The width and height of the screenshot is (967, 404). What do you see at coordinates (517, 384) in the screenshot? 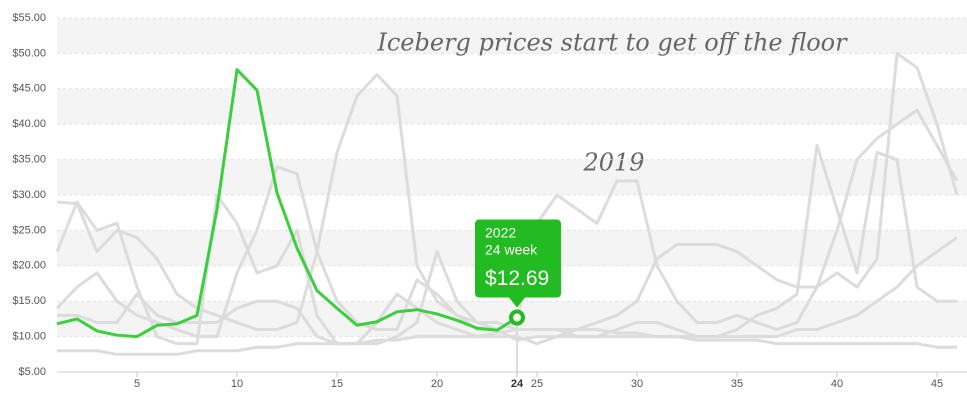
I see `highlight-label: 24` at bounding box center [517, 384].